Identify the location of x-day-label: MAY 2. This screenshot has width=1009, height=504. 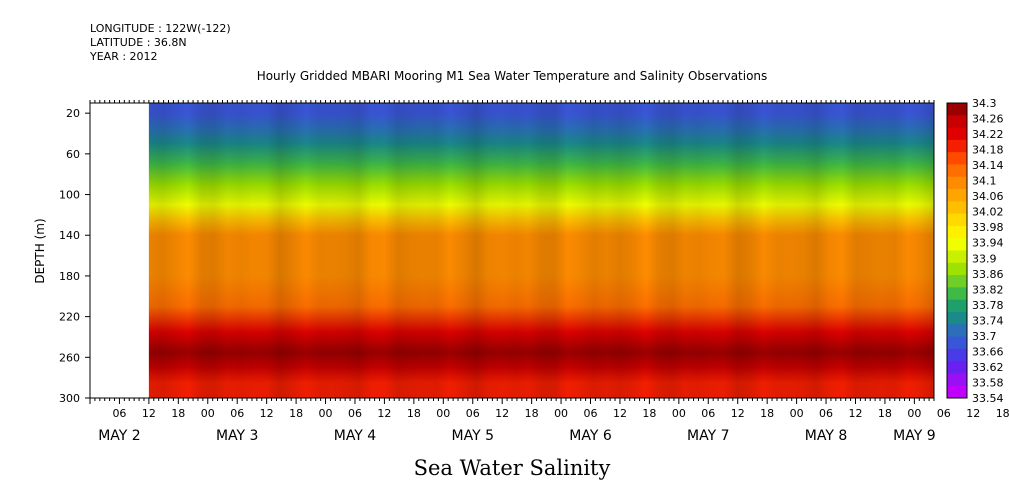
(119, 436).